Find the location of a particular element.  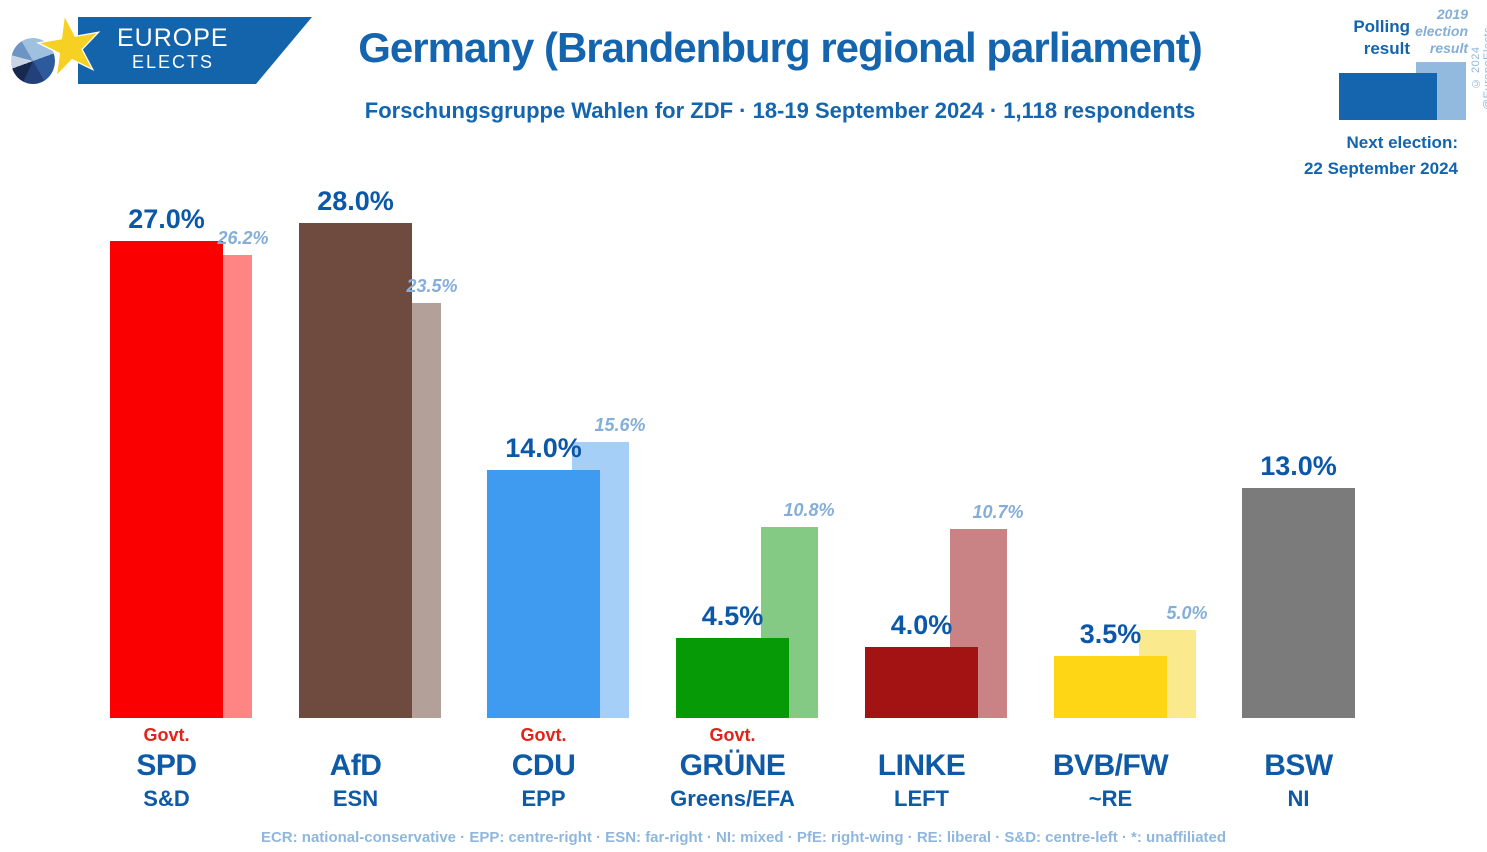

party-group-LINKE: LEFT is located at coordinates (921, 798).